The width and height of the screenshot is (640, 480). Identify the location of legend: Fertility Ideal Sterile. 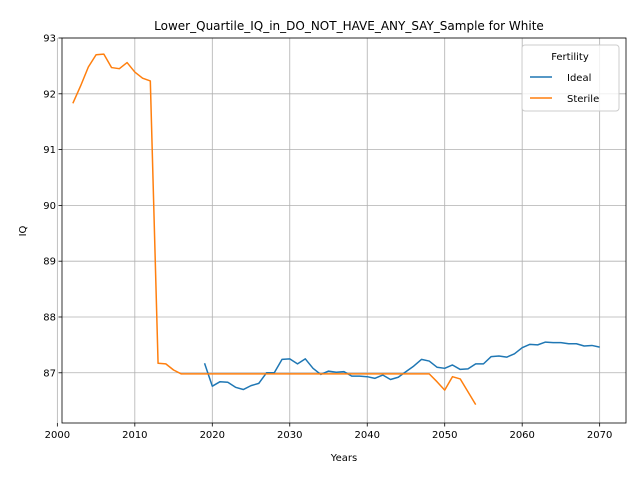
(570, 78).